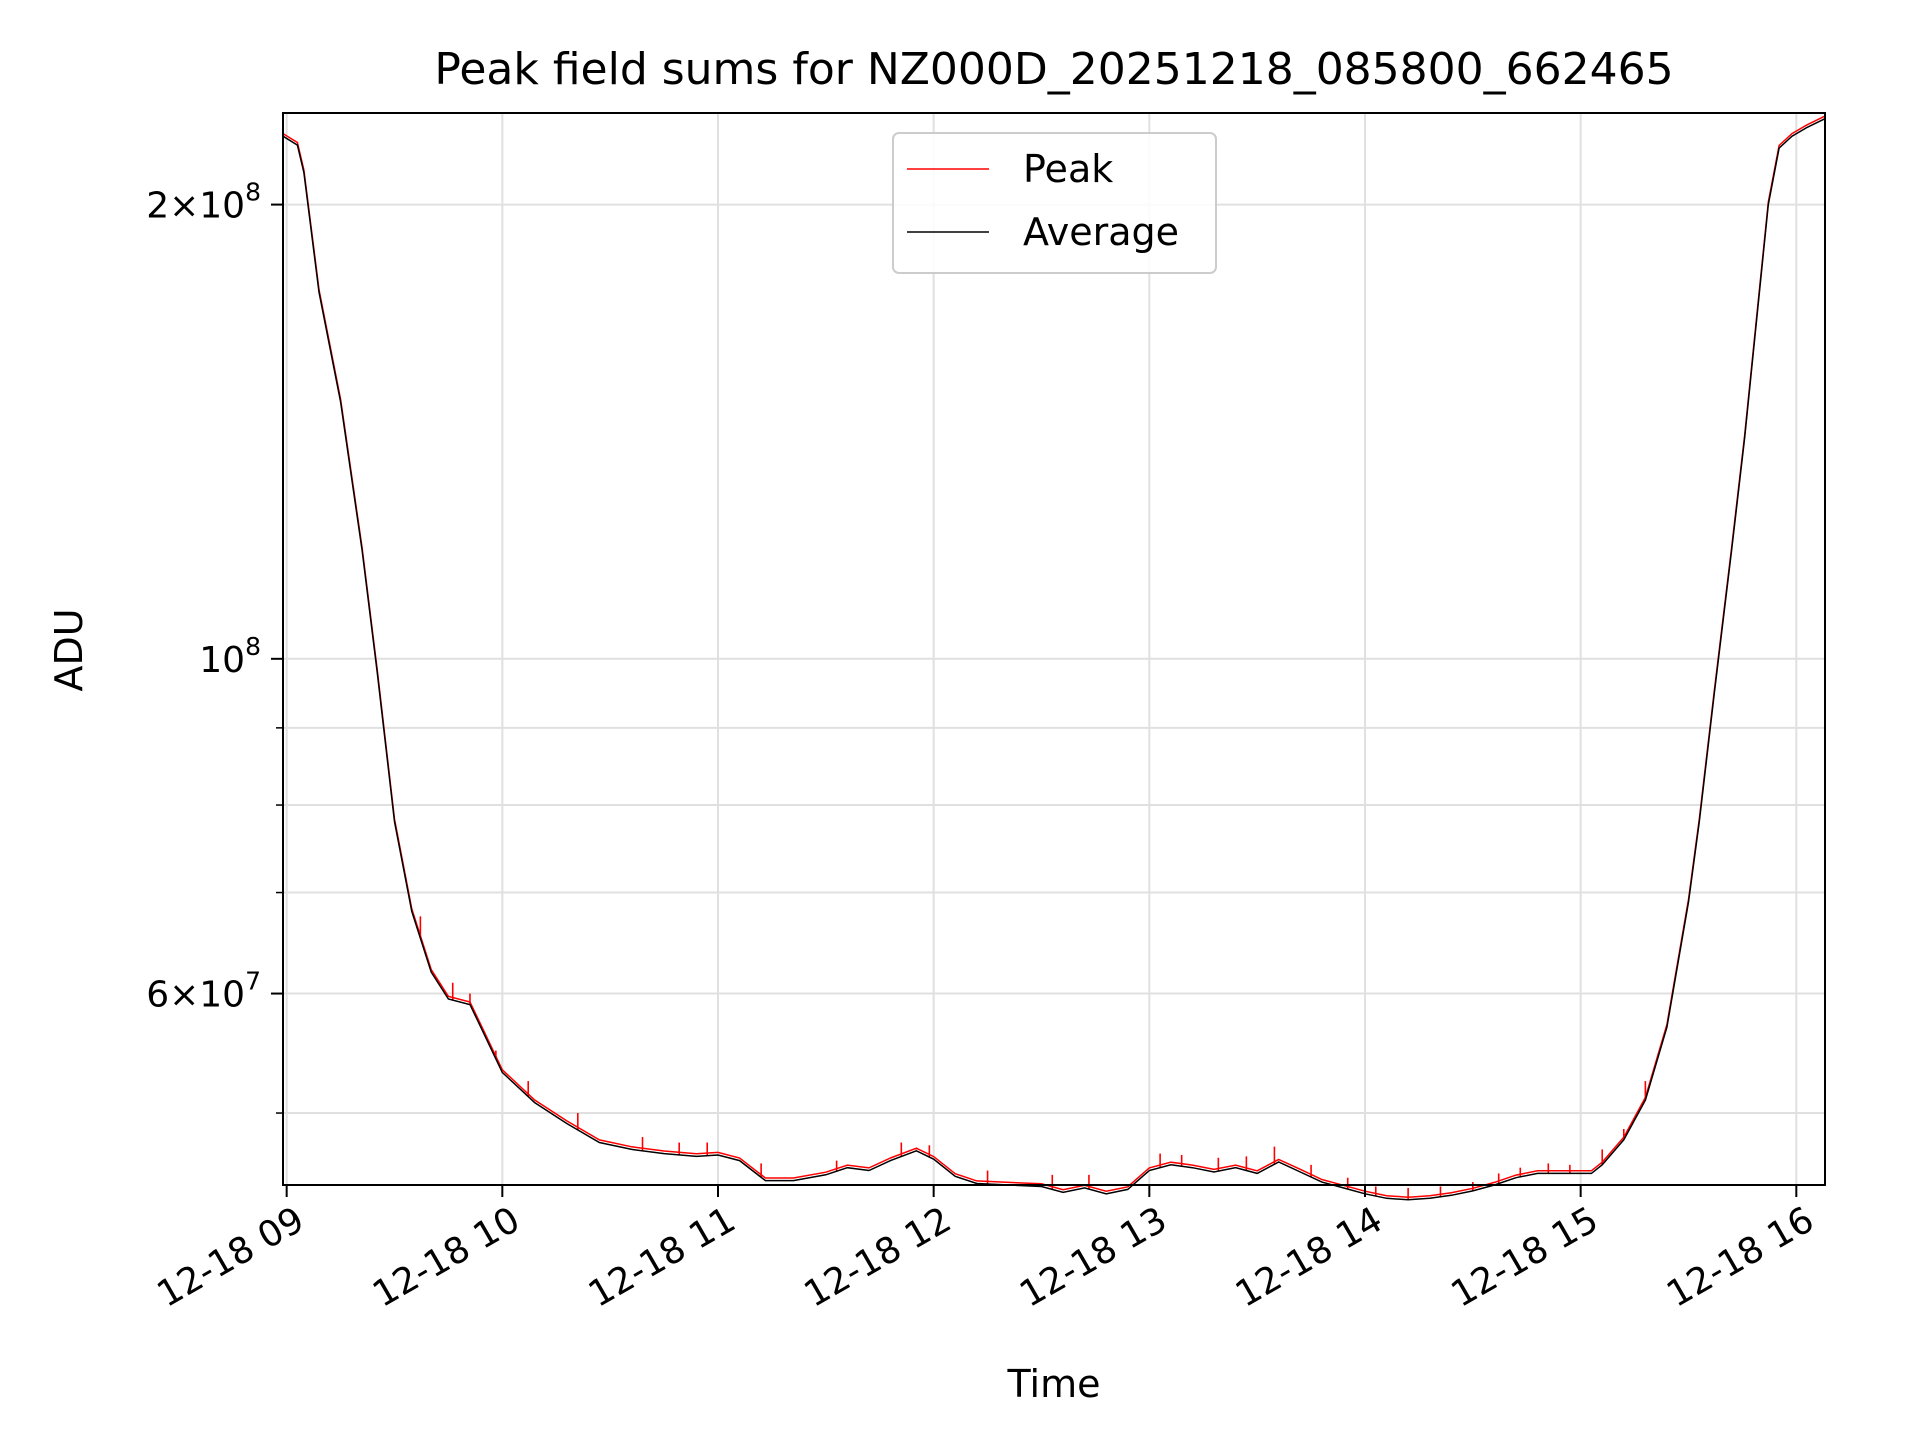  Describe the element at coordinates (1068, 169) in the screenshot. I see `legend-label-peak: Peak` at that location.